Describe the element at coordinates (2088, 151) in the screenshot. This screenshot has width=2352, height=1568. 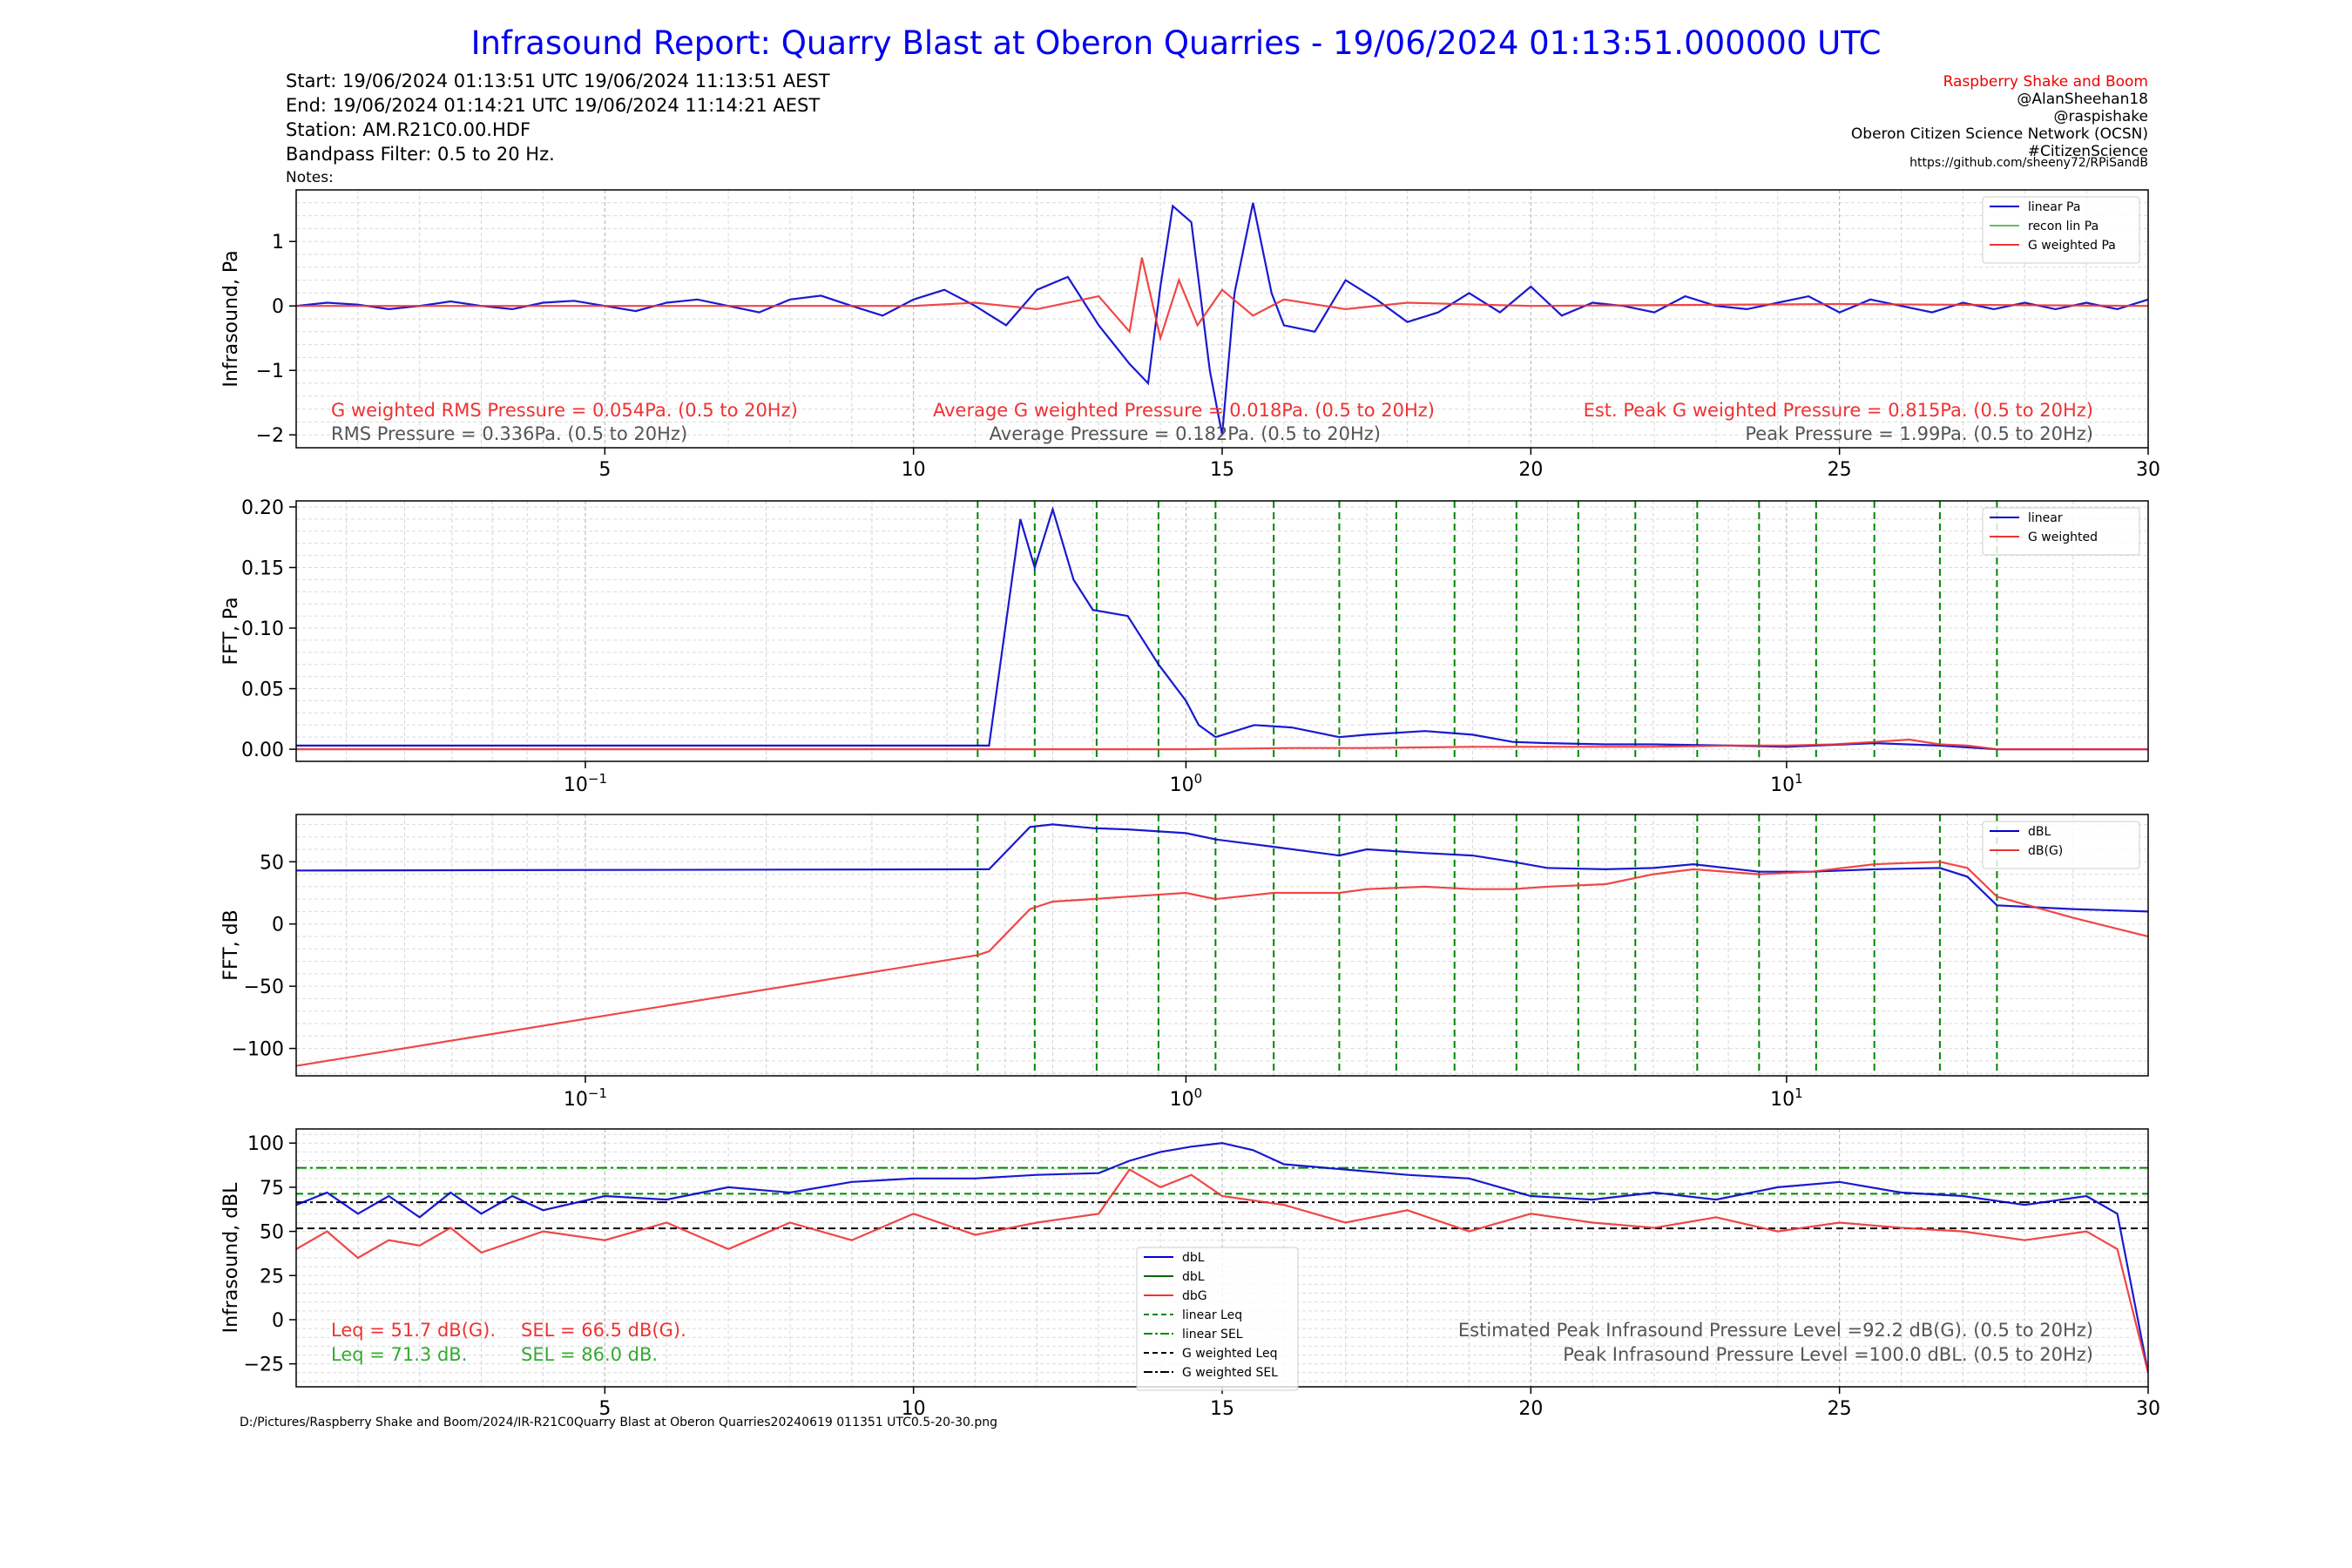
I see `credit-hashtag: #CitizenScience` at that location.